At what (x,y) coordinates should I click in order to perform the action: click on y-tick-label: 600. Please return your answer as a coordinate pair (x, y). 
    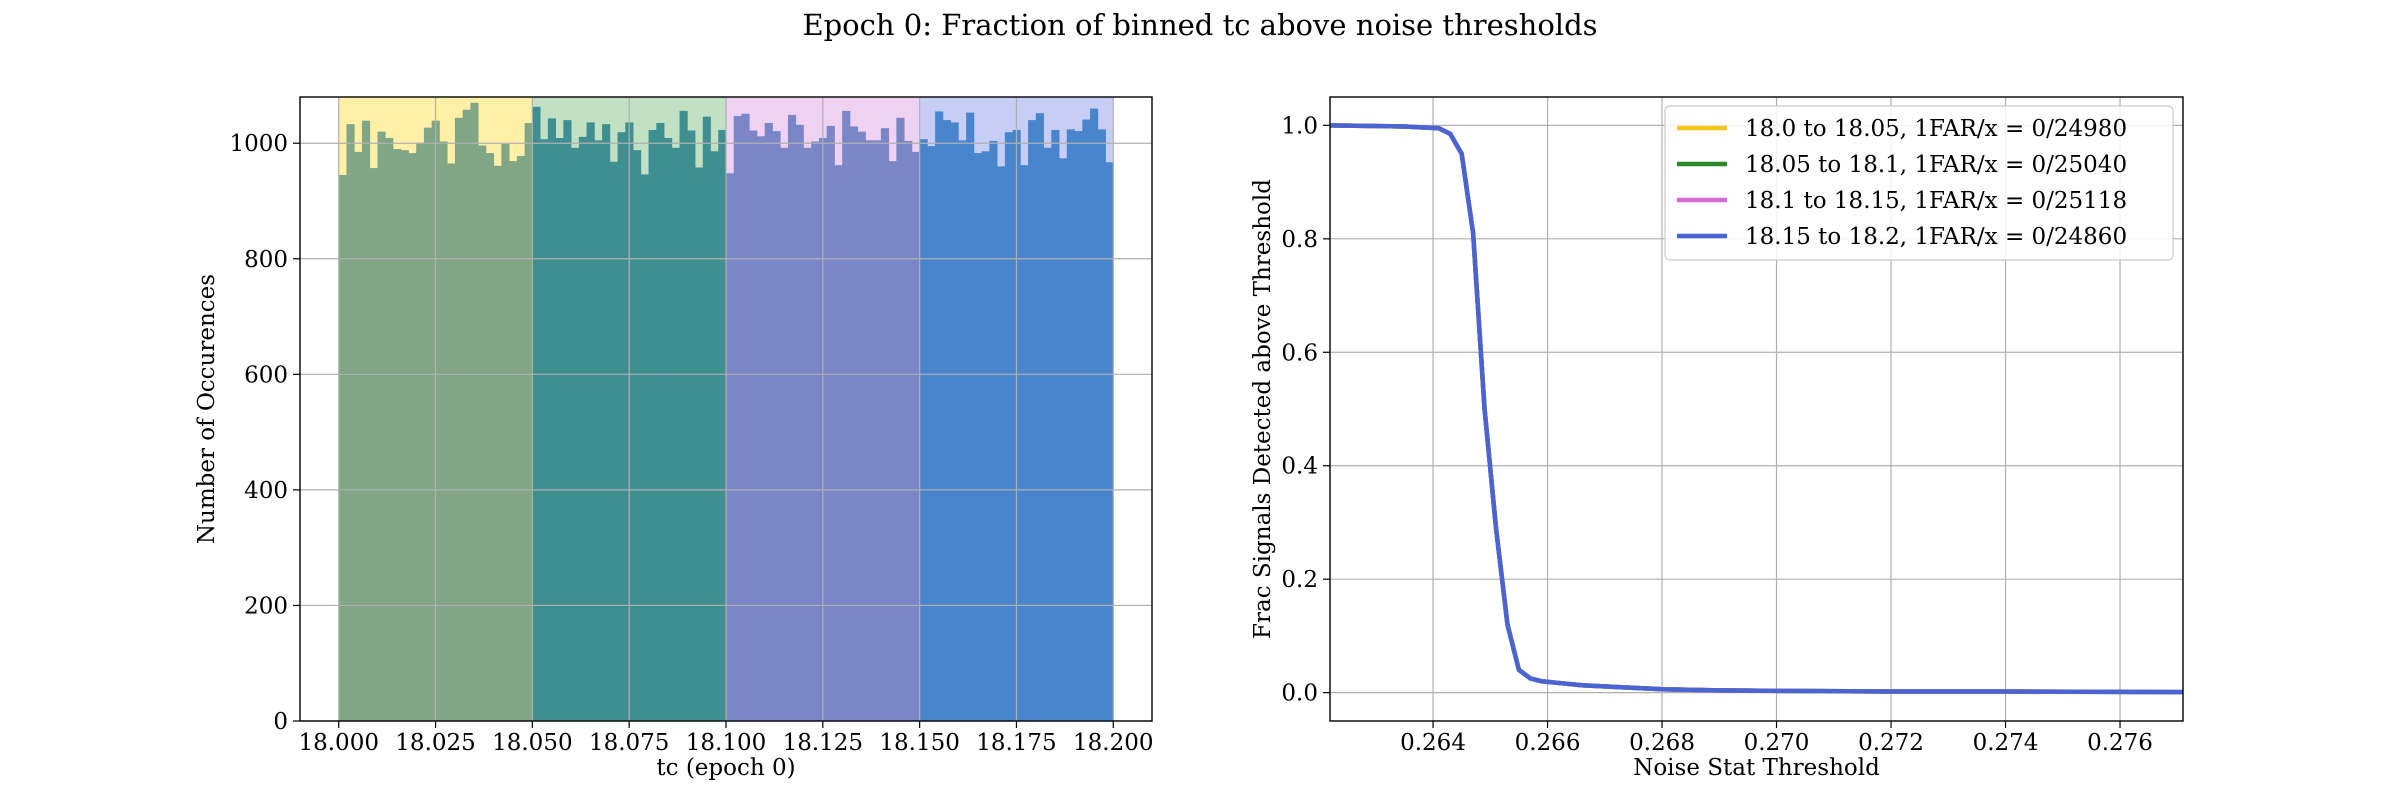
    Looking at the image, I should click on (266, 375).